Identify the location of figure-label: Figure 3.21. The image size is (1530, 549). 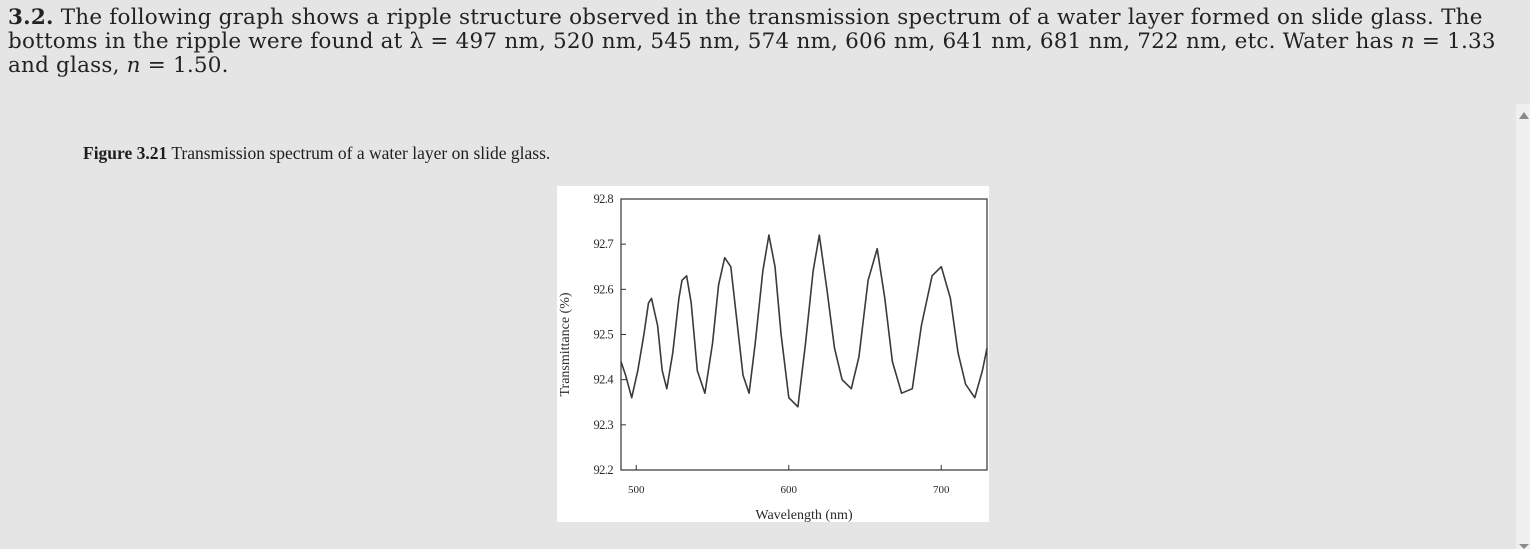
(125, 153).